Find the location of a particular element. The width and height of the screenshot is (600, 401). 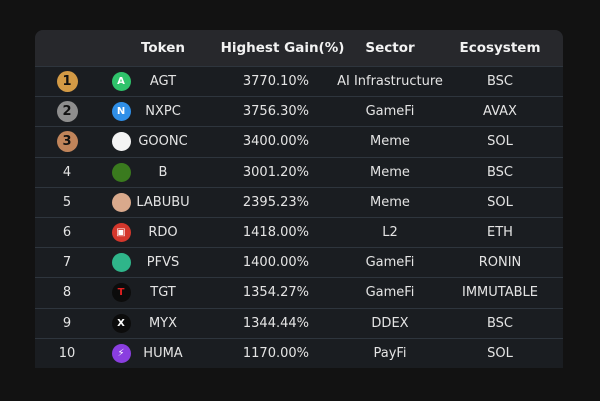

tgt-logo-icon: T is located at coordinates (121, 293).